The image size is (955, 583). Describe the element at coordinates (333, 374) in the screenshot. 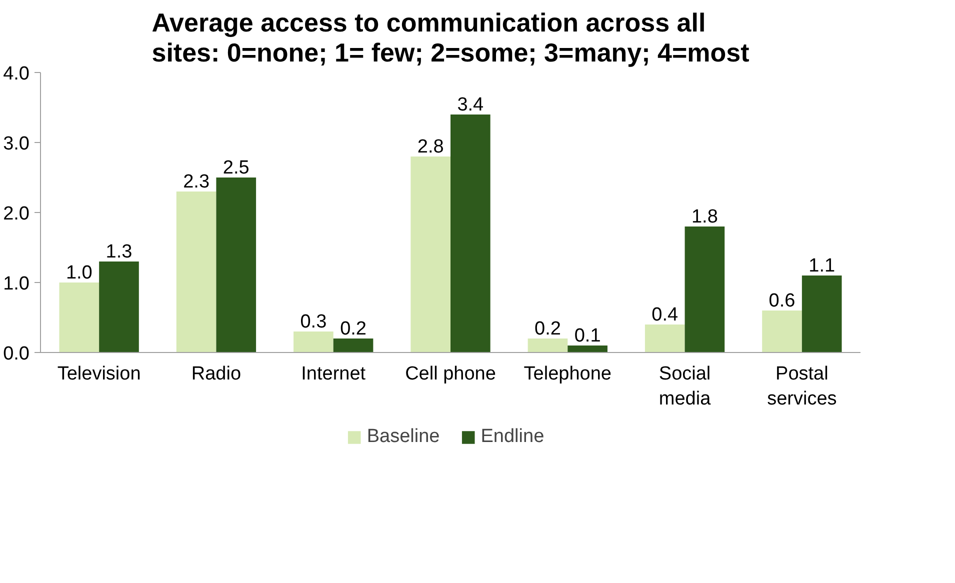

I see `x-tick-label: Internet` at that location.